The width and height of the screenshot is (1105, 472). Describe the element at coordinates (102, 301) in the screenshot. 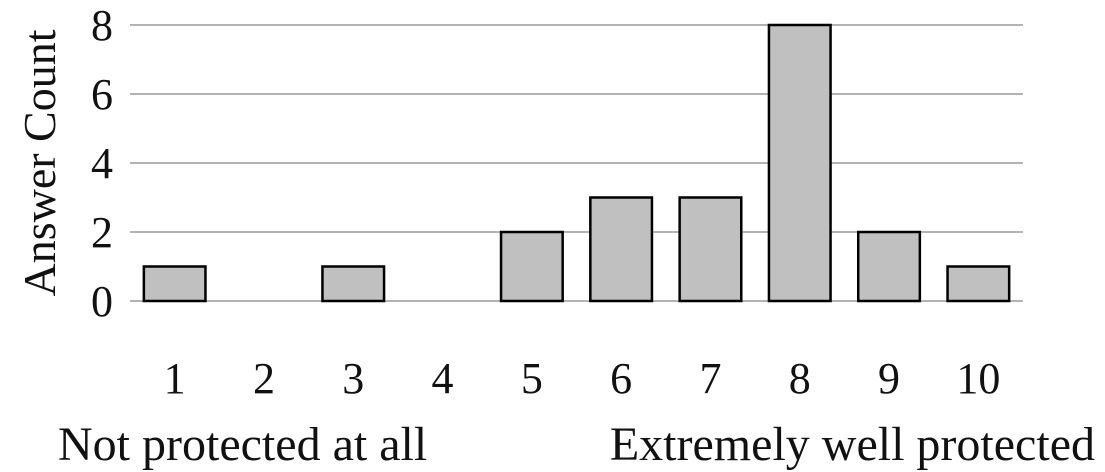

I see `y-tick-label: 0` at that location.